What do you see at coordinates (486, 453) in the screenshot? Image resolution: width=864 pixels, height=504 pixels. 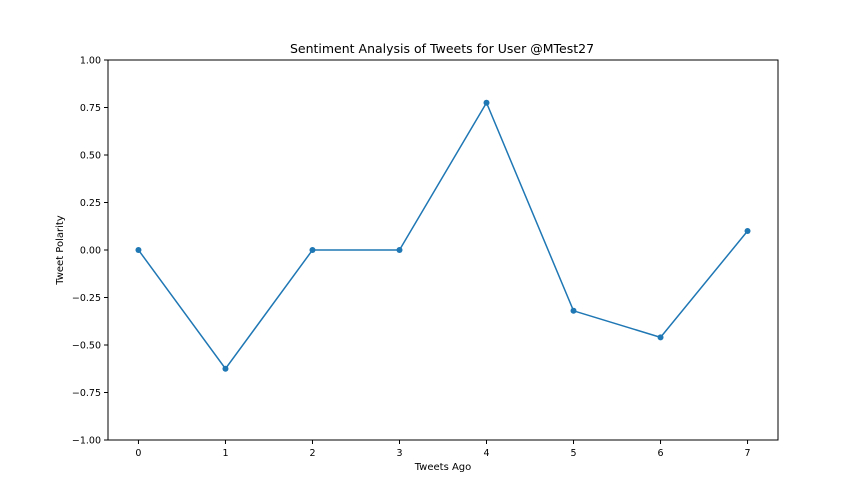 I see `x-tick-label: 4` at bounding box center [486, 453].